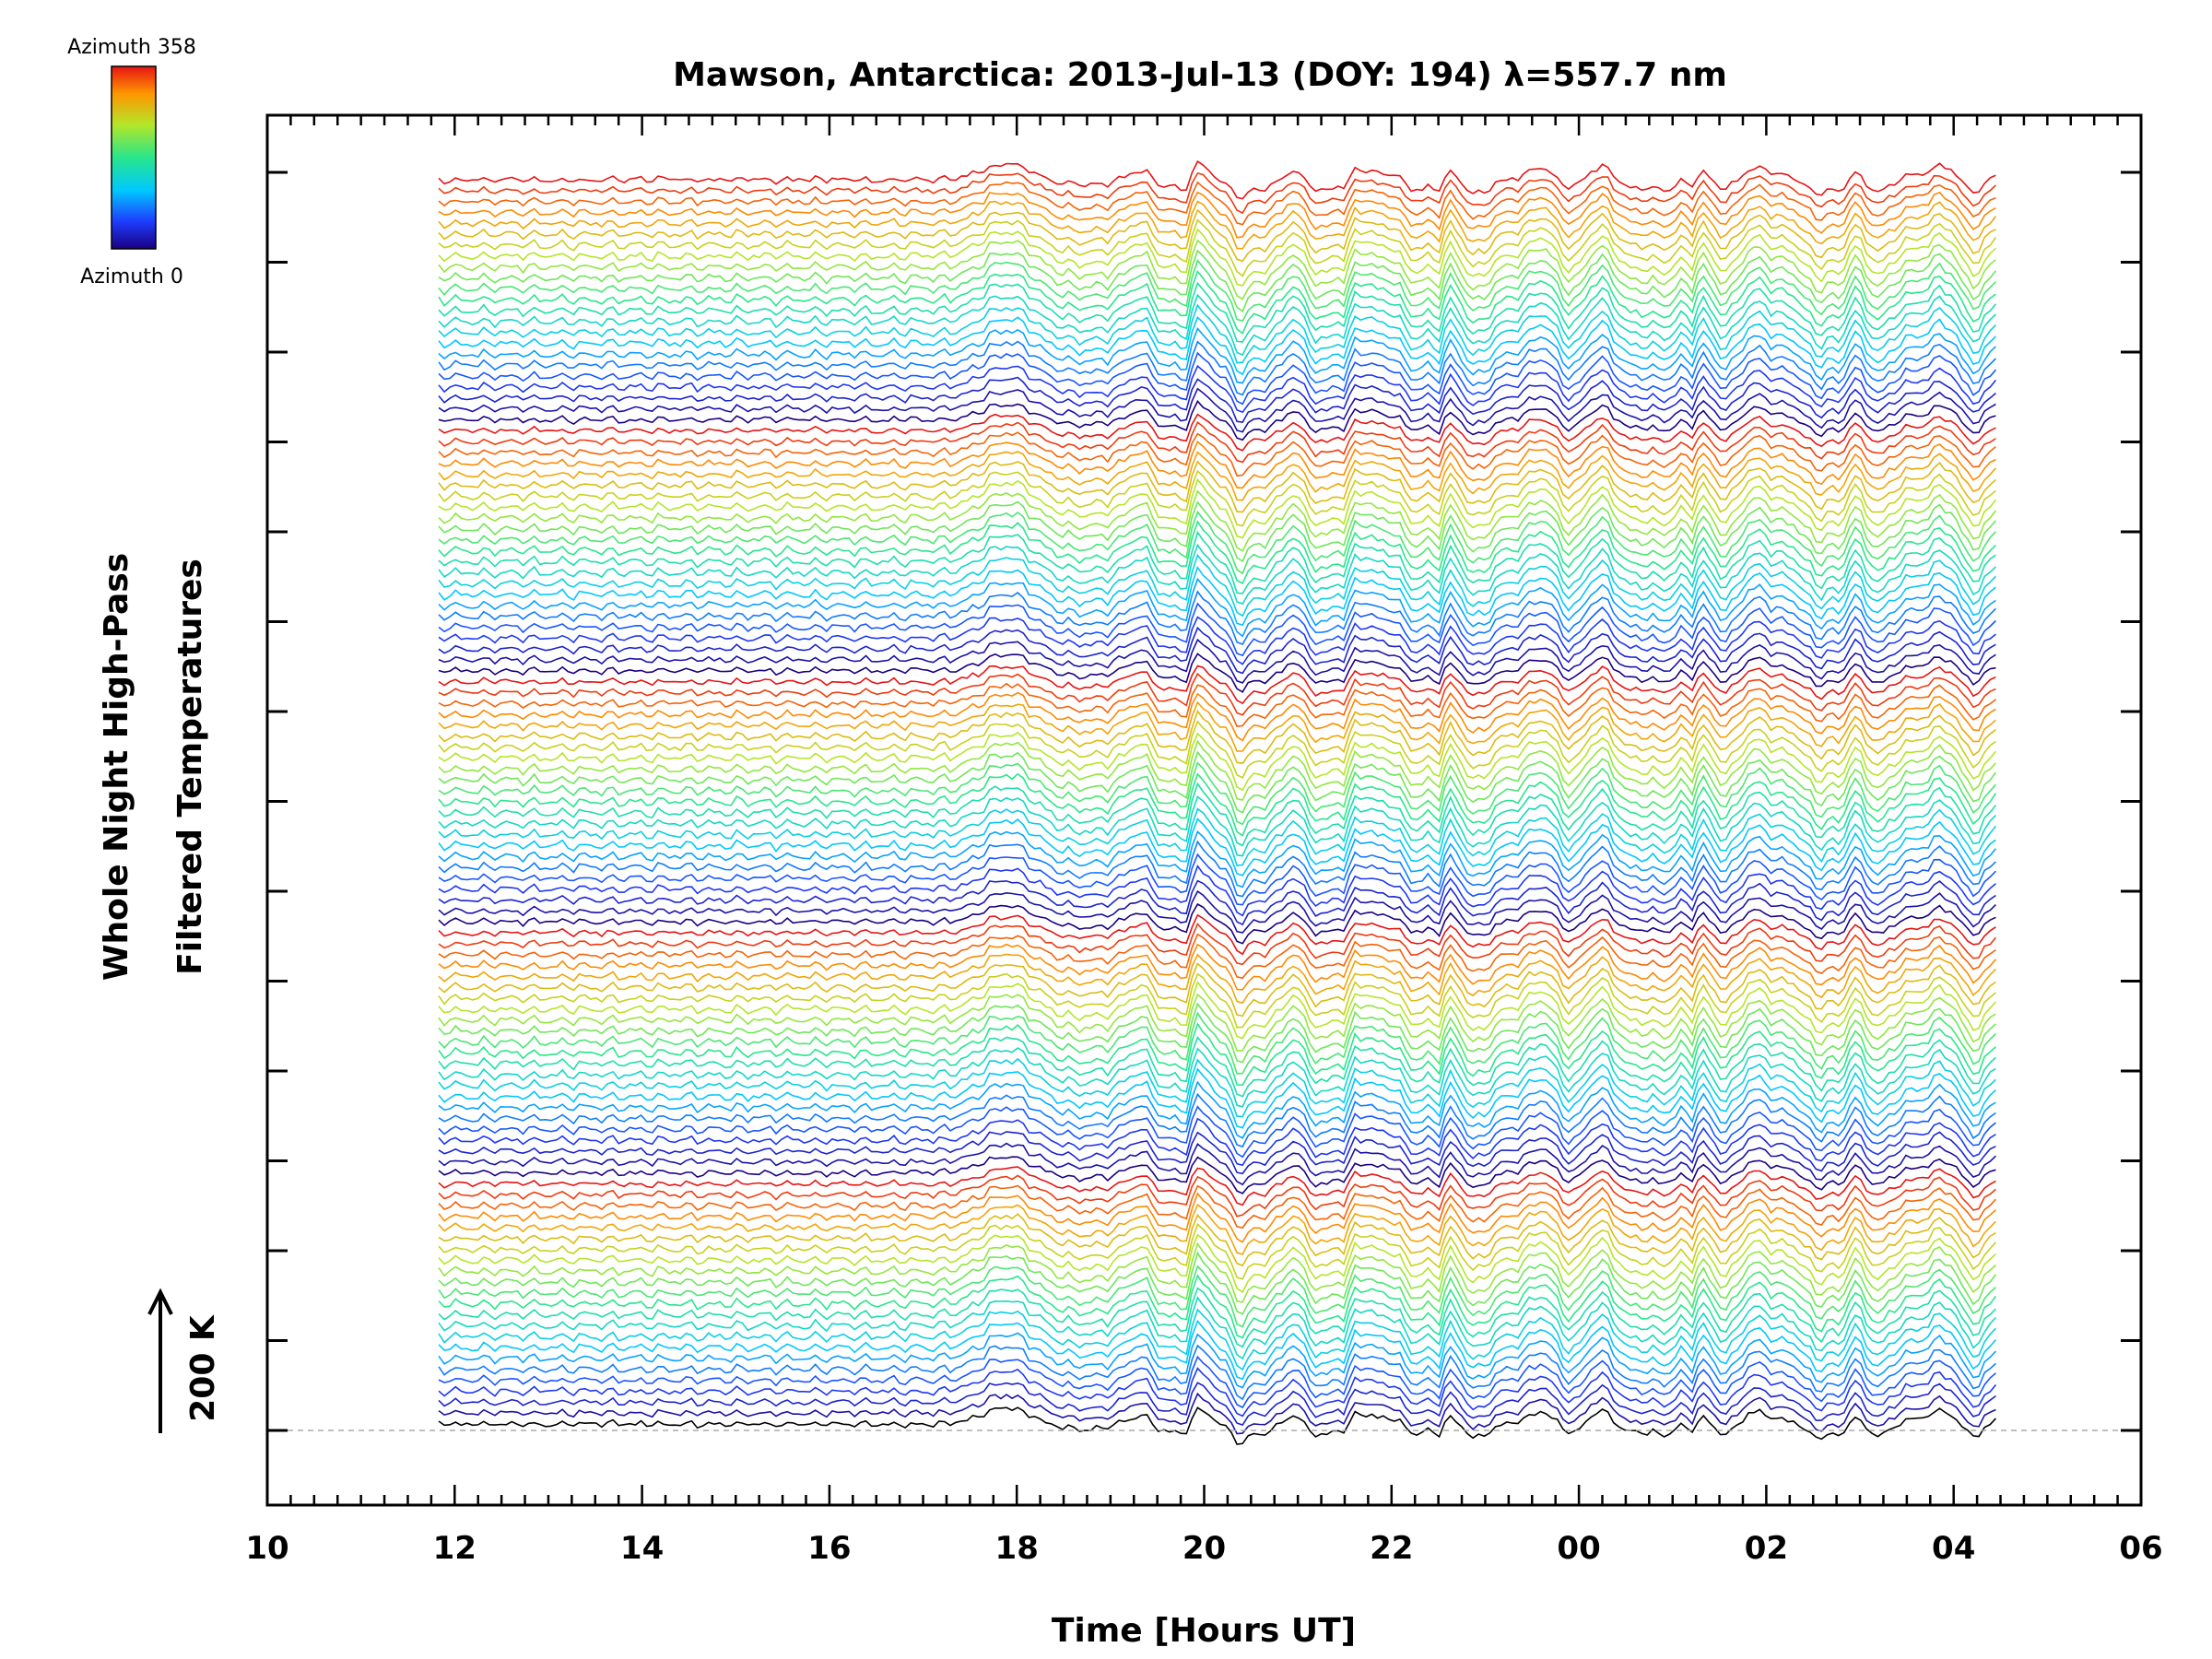 This screenshot has height=1659, width=2212. Describe the element at coordinates (1017, 1548) in the screenshot. I see `x-tick-label: 18` at that location.